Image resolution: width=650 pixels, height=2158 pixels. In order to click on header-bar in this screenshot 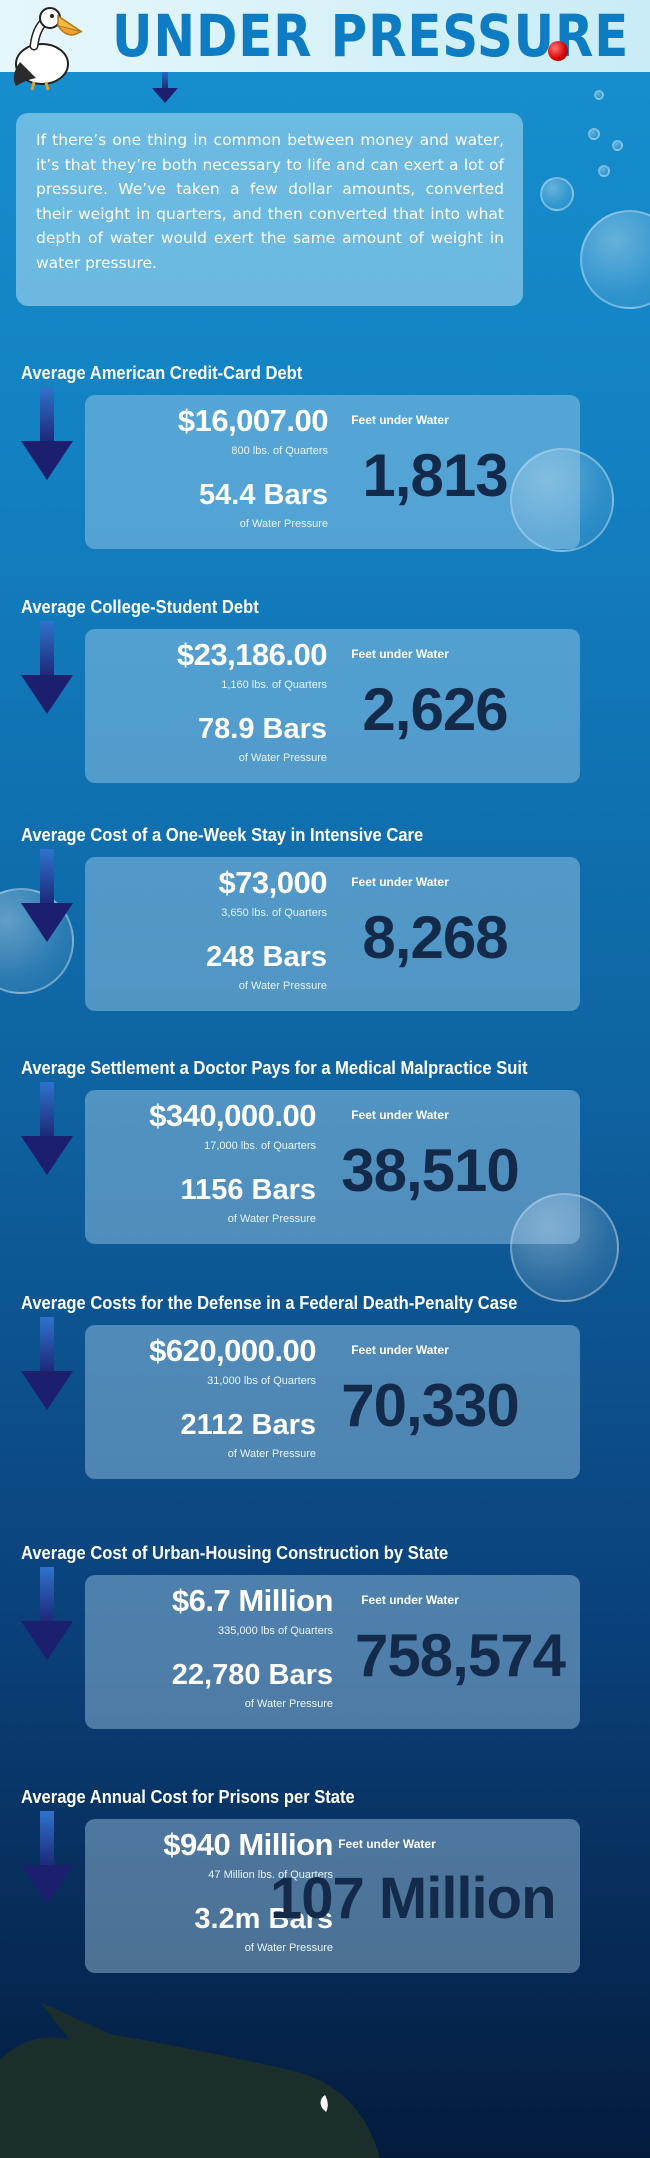, I will do `click(325, 36)`.